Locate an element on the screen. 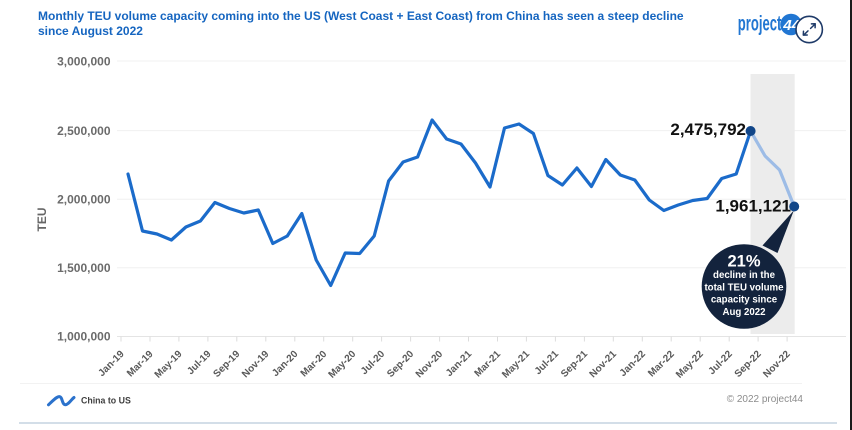  svg-text: Jul-22 is located at coordinates (721, 363).